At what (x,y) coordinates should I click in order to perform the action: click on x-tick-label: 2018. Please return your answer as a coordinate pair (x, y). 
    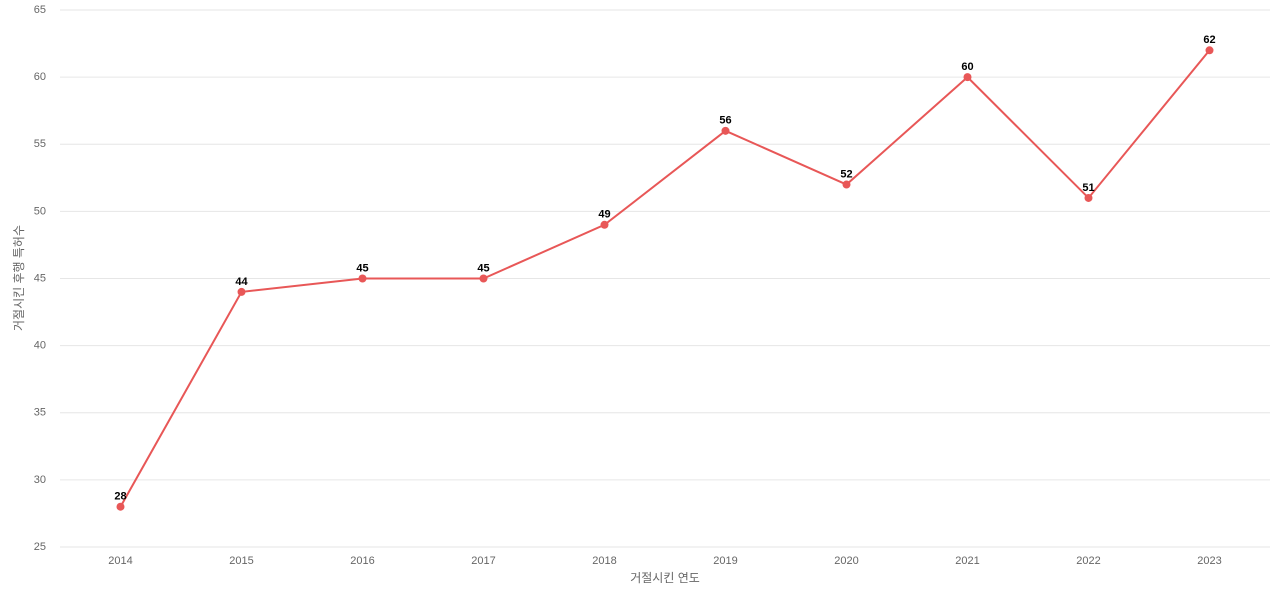
    Looking at the image, I should click on (604, 561).